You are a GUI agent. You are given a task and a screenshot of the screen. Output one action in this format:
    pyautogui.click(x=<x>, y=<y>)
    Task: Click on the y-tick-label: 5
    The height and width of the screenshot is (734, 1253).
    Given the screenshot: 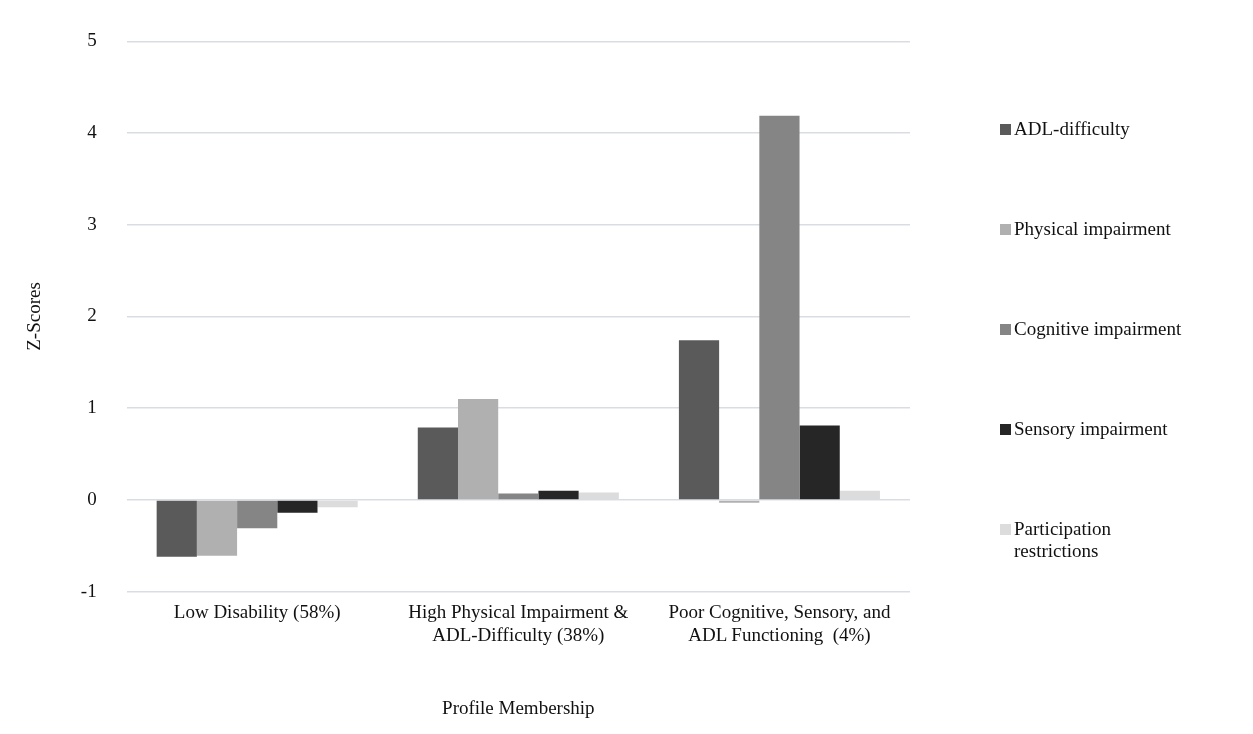 What is the action you would take?
    pyautogui.click(x=92, y=40)
    